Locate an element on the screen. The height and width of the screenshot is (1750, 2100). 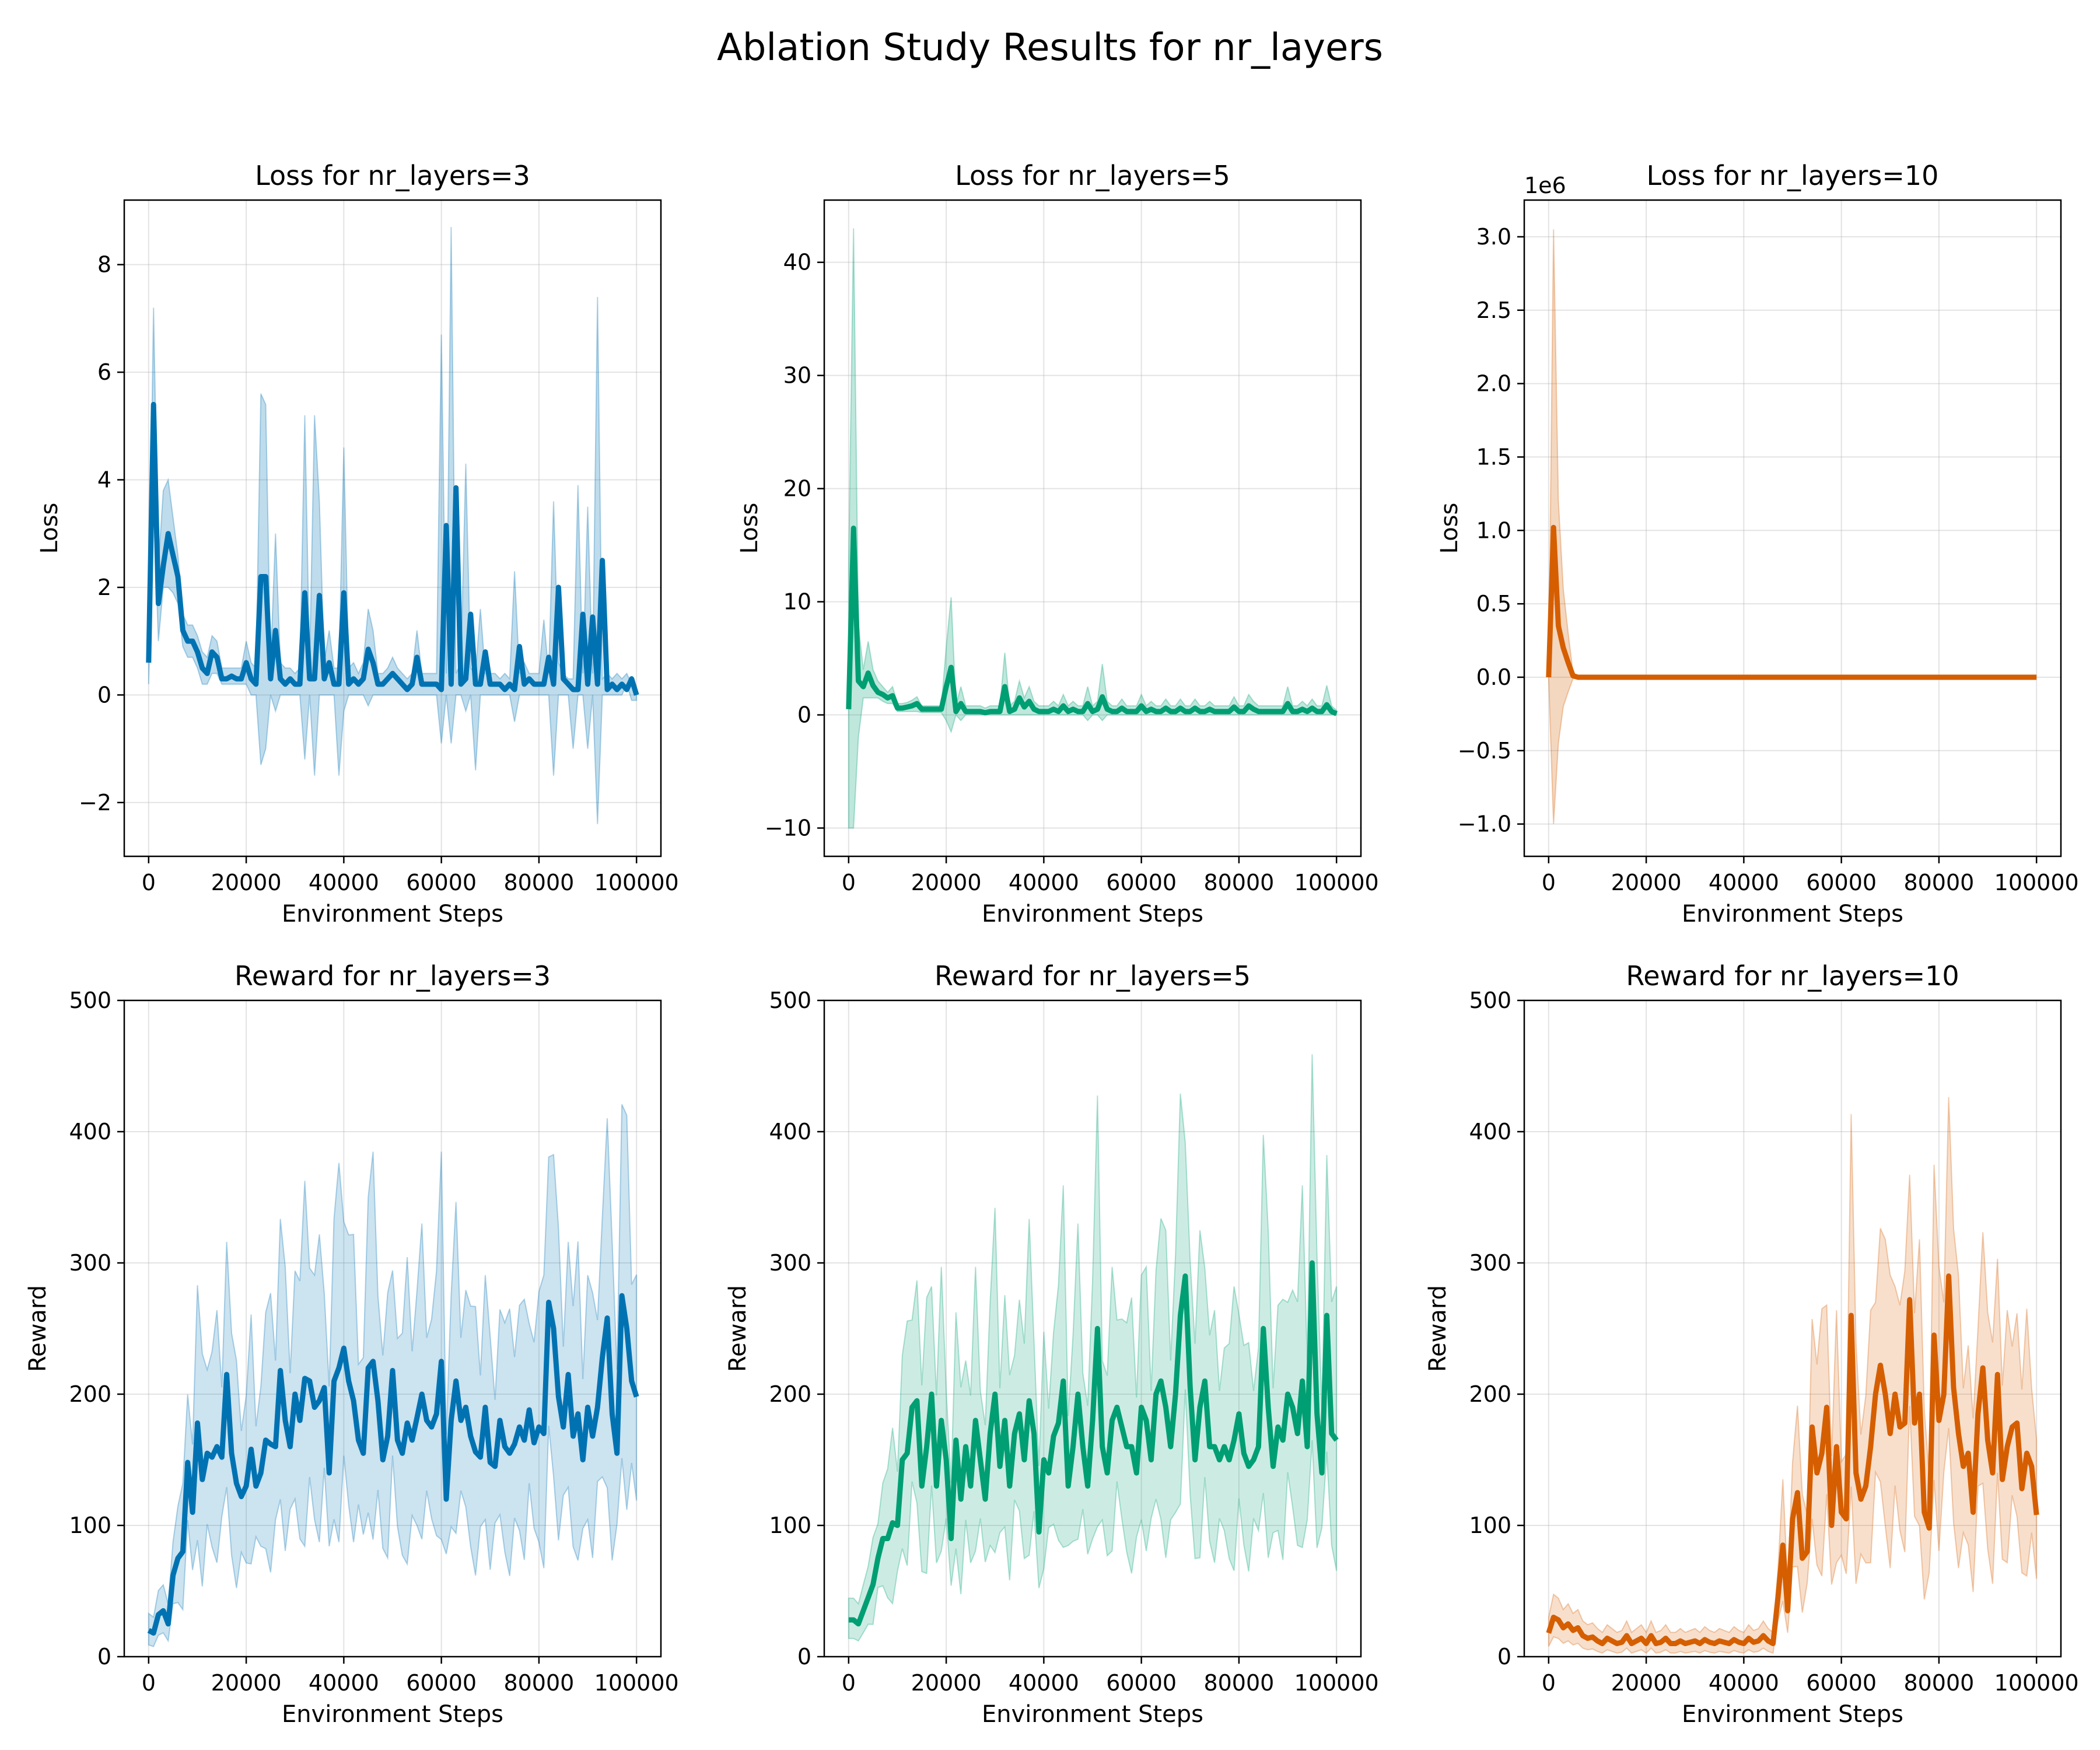
y-tick-label: −1.0 is located at coordinates (1484, 824).